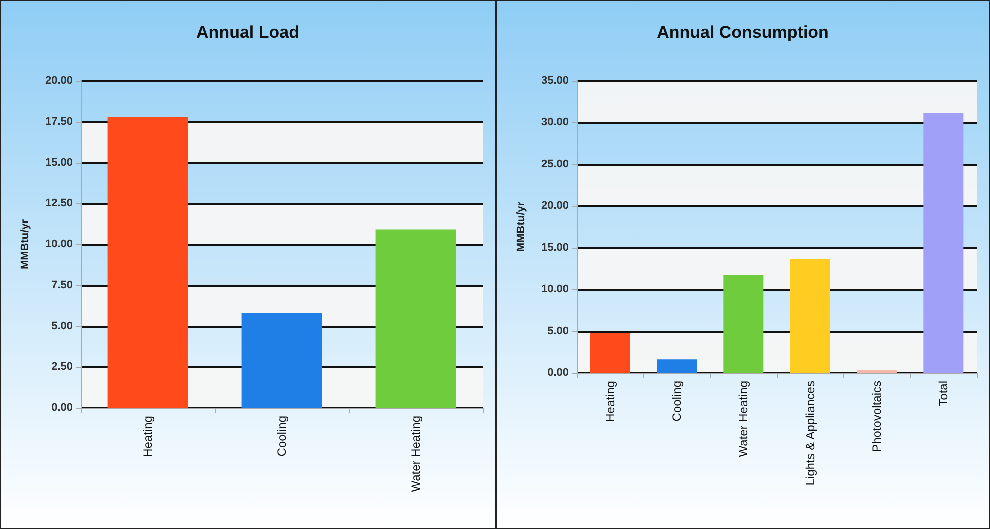 This screenshot has height=529, width=990. Describe the element at coordinates (248, 32) in the screenshot. I see `chart-title: Annual Load` at that location.